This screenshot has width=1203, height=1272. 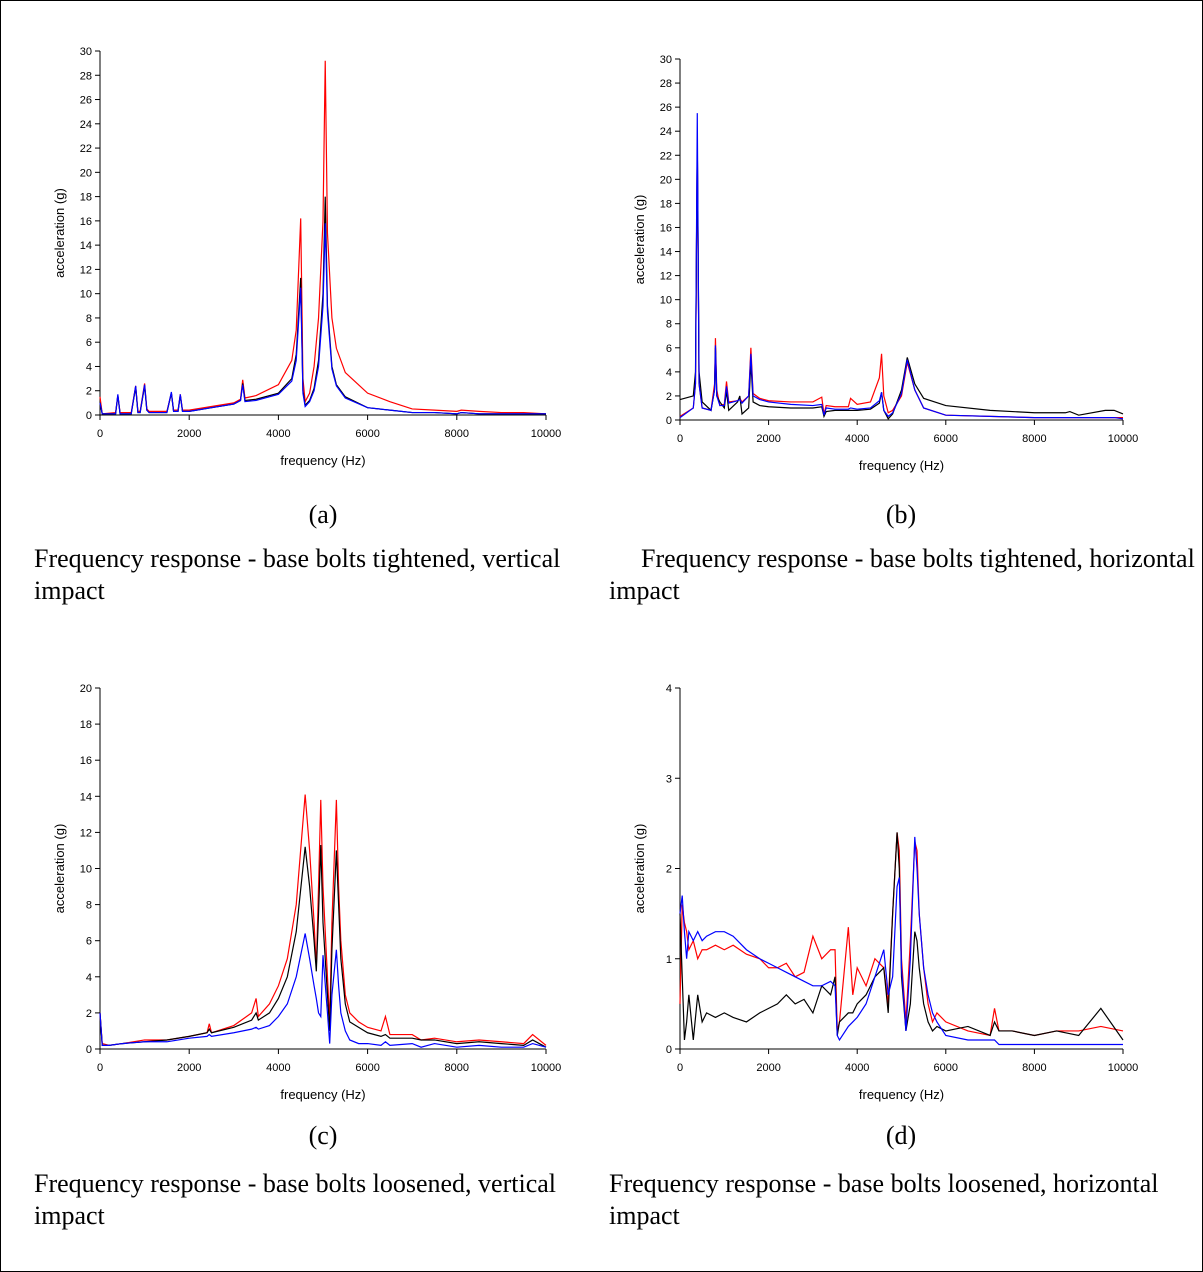 I want to click on panel-label: (c), so click(x=323, y=1135).